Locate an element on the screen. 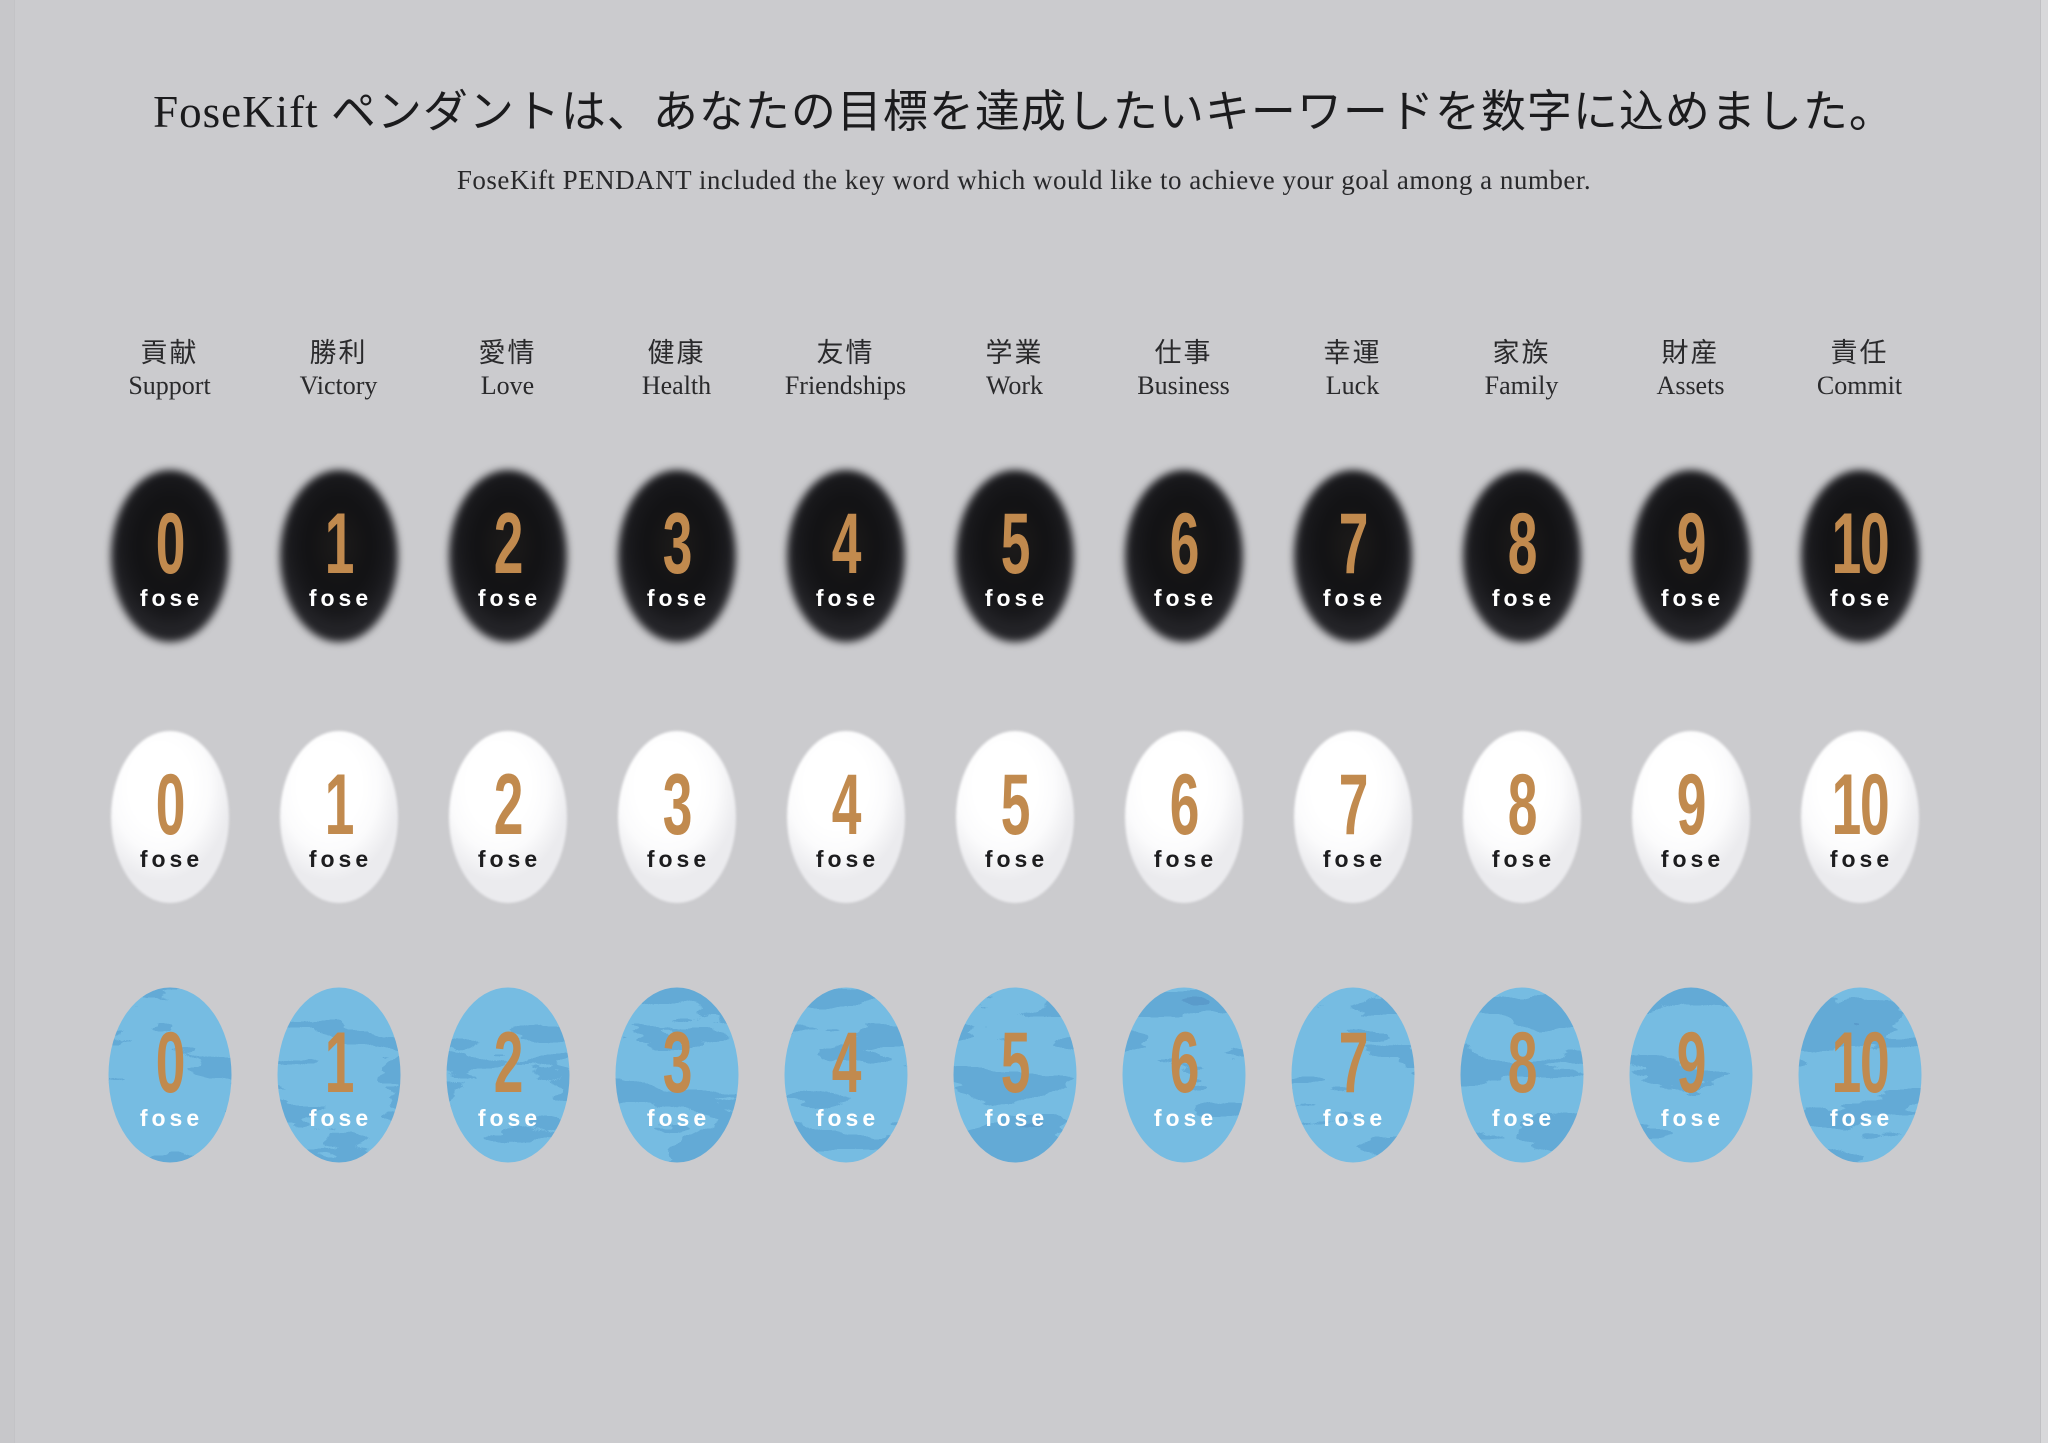  pendant-white-9: 9 fose is located at coordinates (1690, 817).